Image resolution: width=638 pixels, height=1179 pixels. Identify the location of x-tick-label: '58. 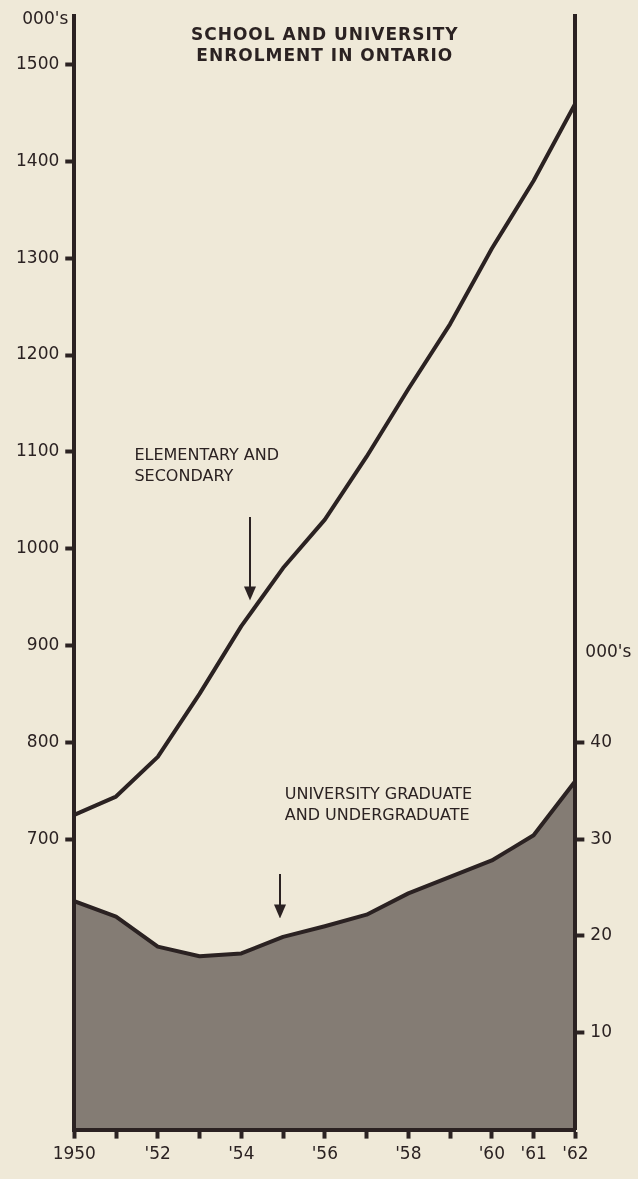
(408, 1153).